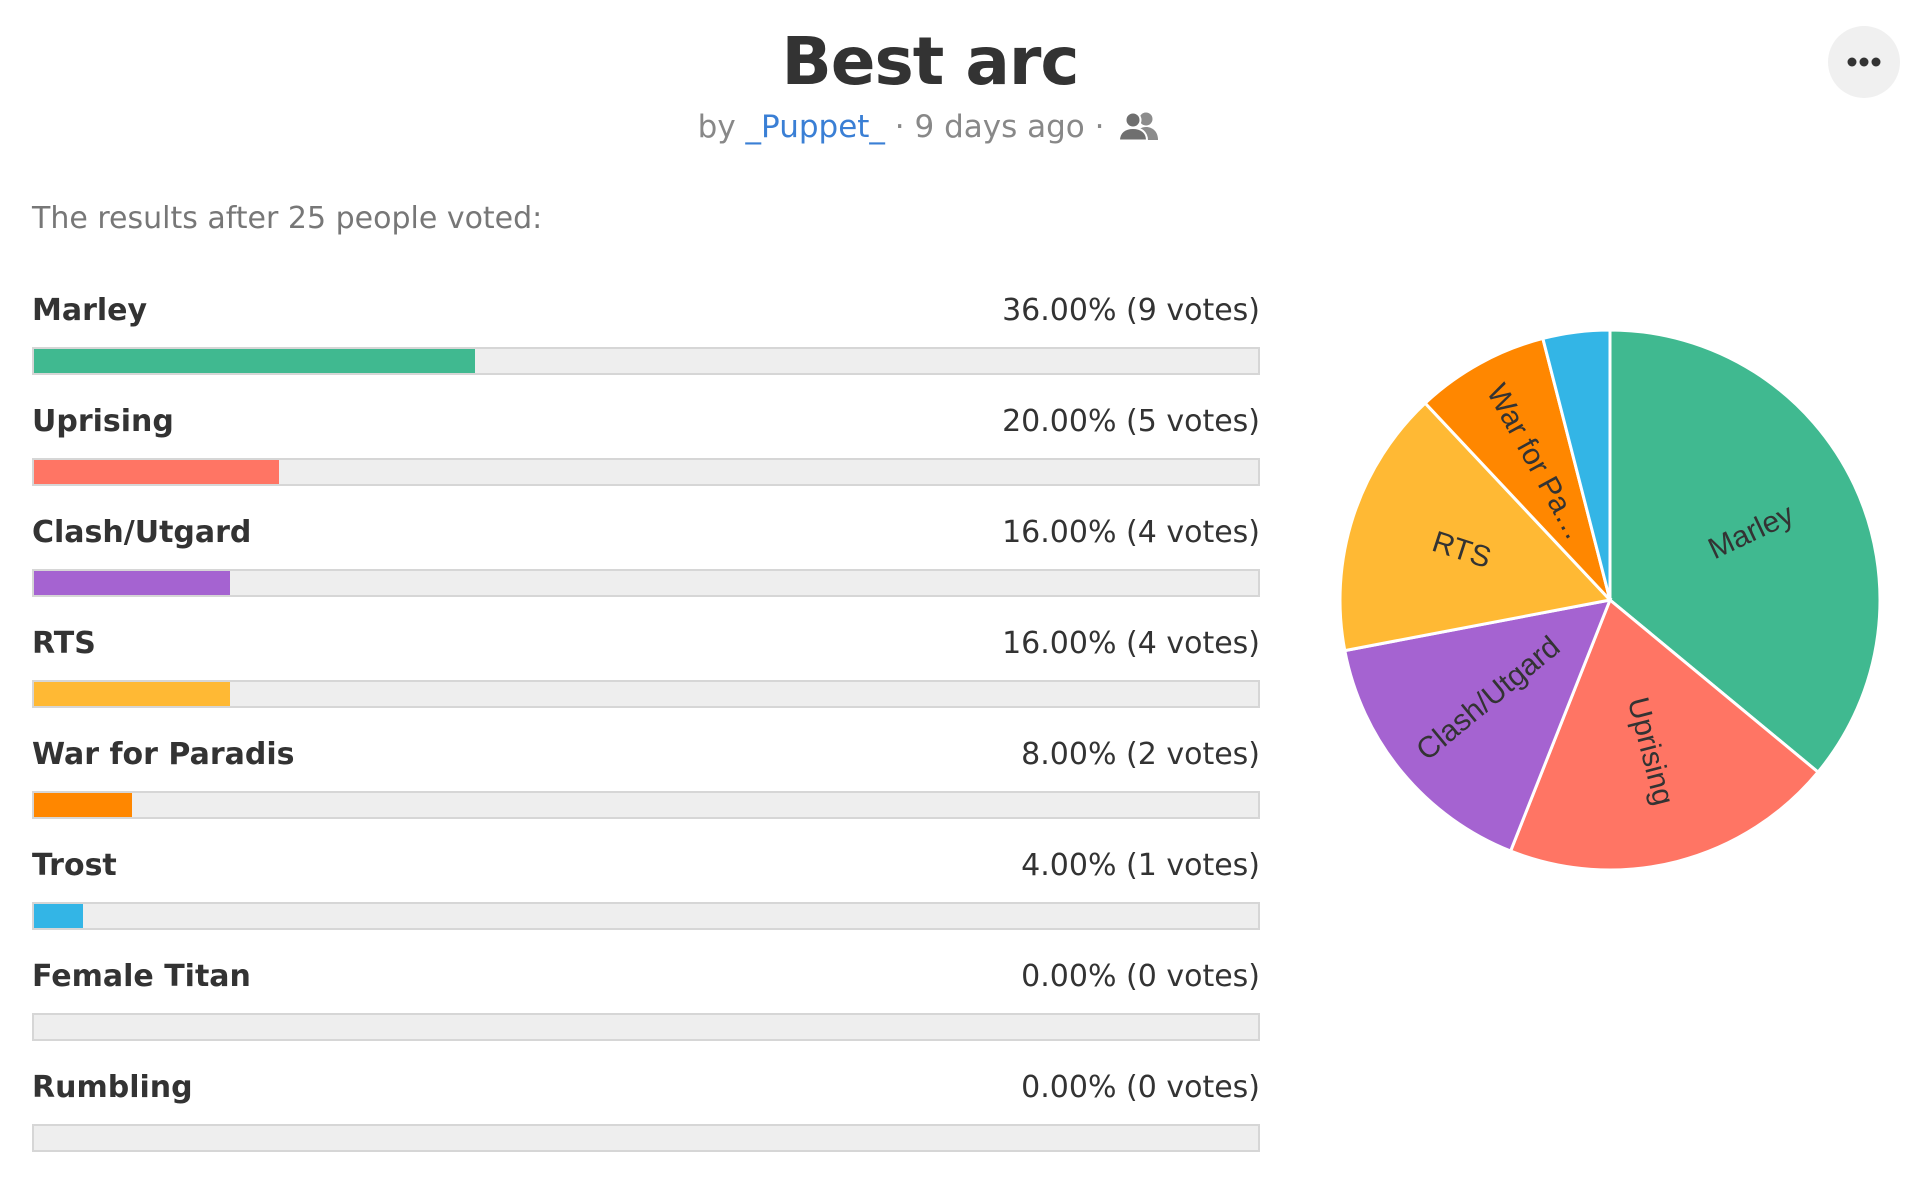  I want to click on option-label: Female Titan, so click(141, 976).